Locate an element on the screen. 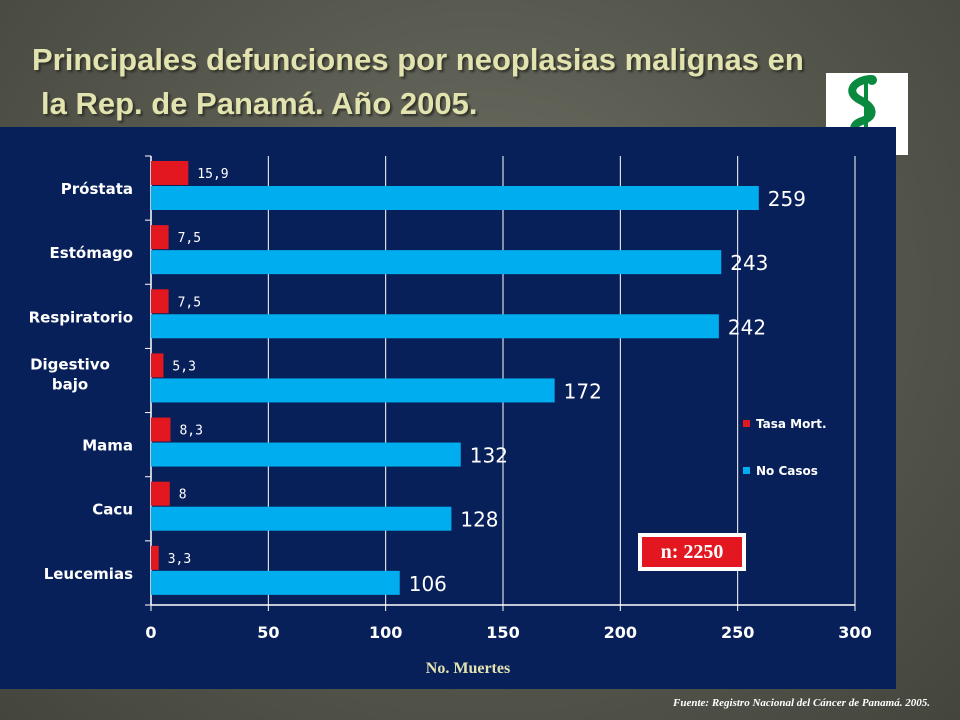 Image resolution: width=960 pixels, height=720 pixels. bar-tasa-cacu is located at coordinates (160, 493).